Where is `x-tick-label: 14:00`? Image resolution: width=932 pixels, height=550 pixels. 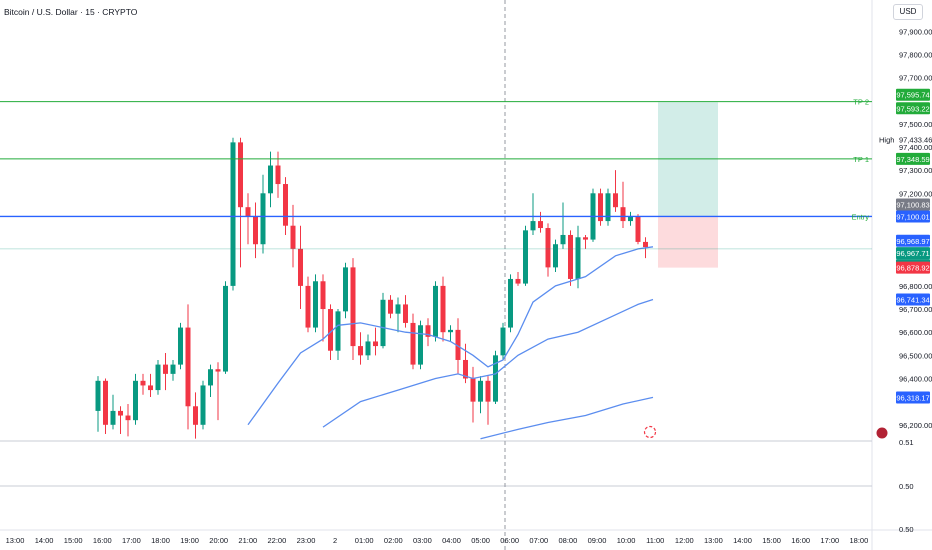
x-tick-label: 14:00 is located at coordinates (44, 540).